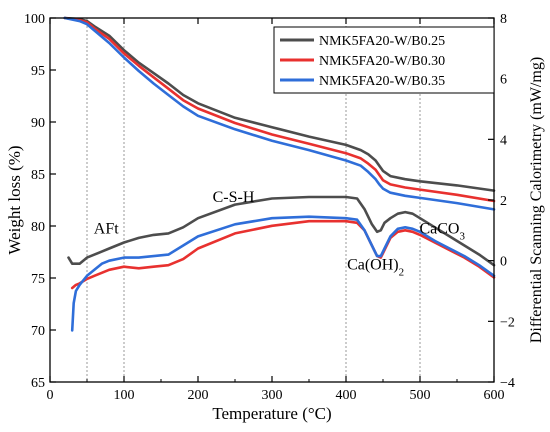 The image size is (550, 432). I want to click on y-left-tick-label: 85, so click(38, 175).